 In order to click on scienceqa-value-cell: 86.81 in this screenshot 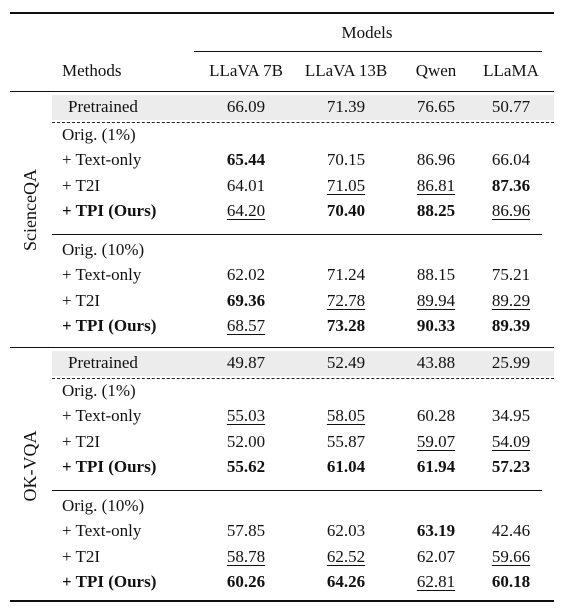, I will do `click(436, 185)`.